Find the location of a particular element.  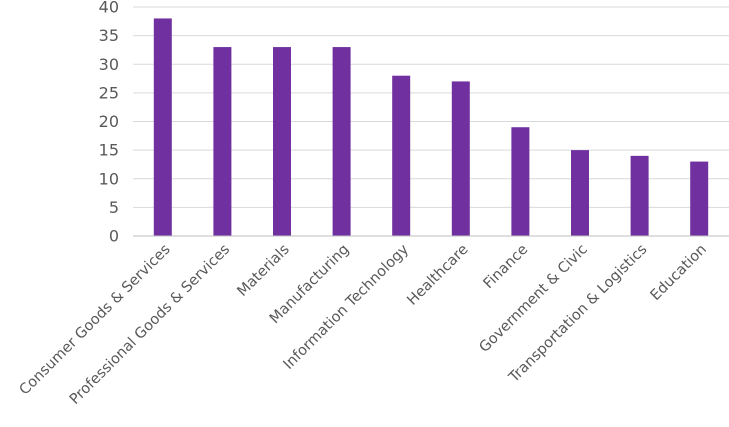

x-category-label: Finance is located at coordinates (506, 266).